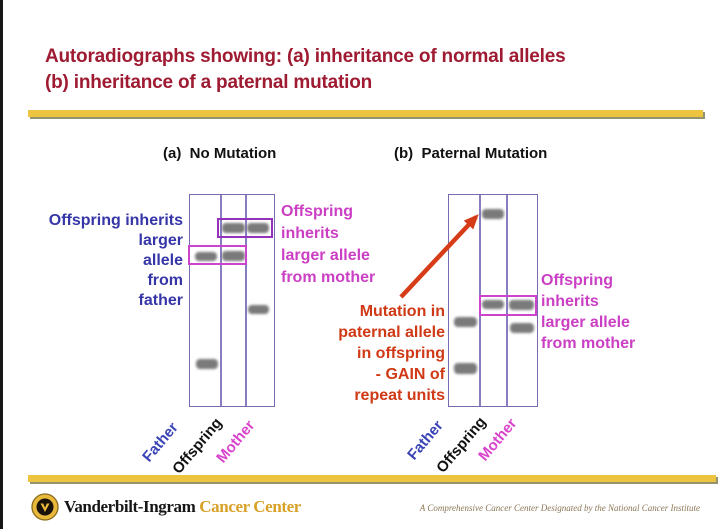 The height and width of the screenshot is (529, 720). I want to click on paternal-allele-highlight-box, so click(217, 255).